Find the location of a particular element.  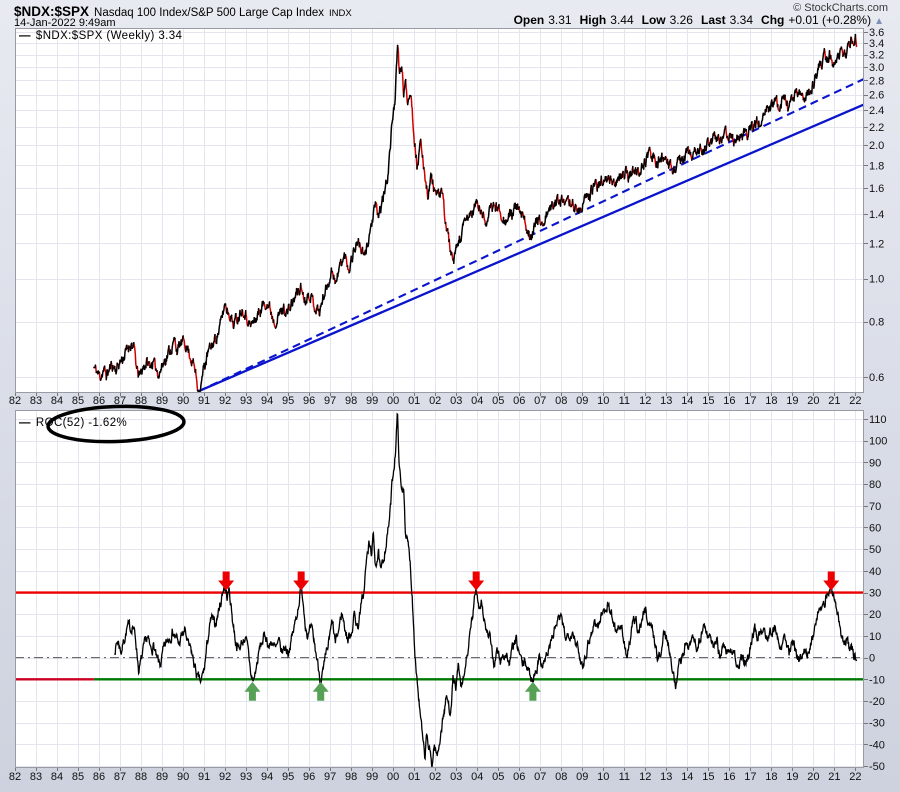

quote-high-value: 3.44 is located at coordinates (622, 20).